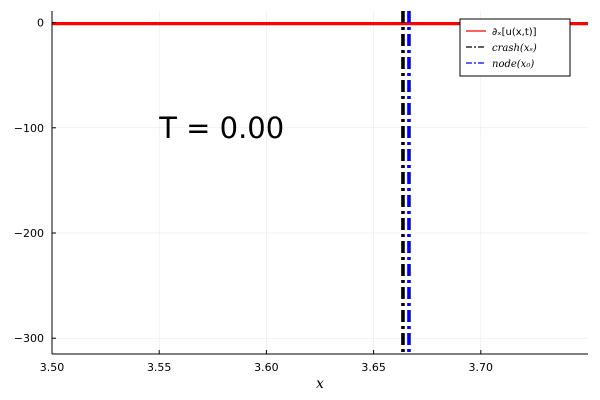  Describe the element at coordinates (514, 32) in the screenshot. I see `legend-label: ∂ₓ[u(x,t)]` at that location.